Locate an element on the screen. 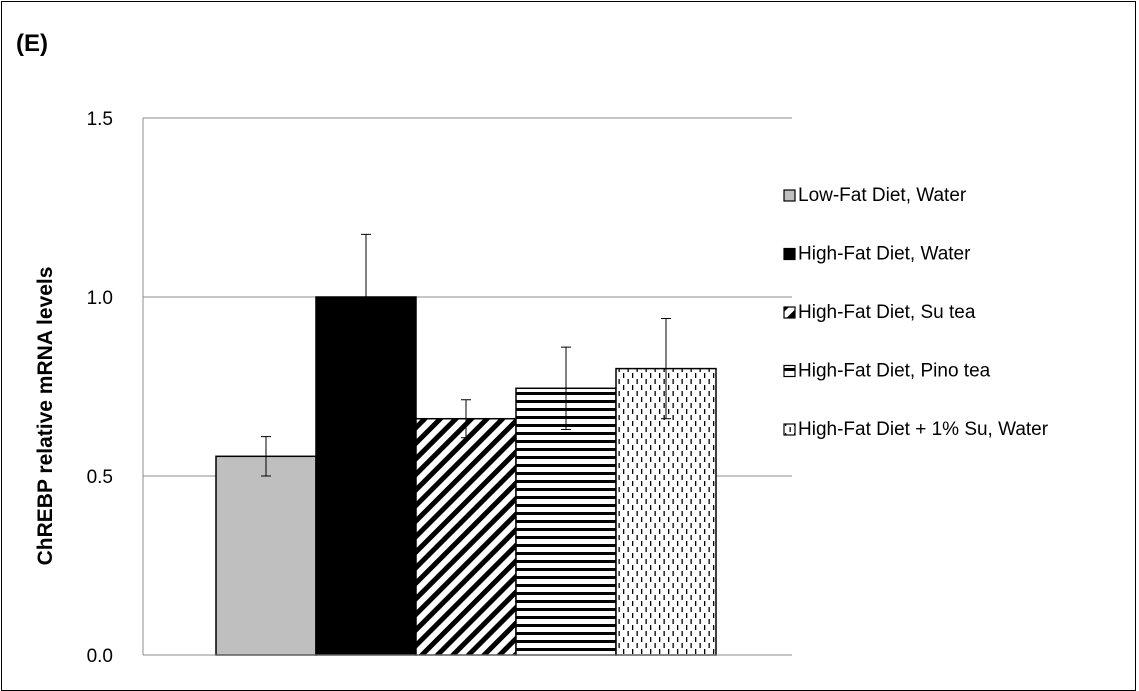 The image size is (1139, 691). y-tick-label: 0.5 is located at coordinates (100, 477).